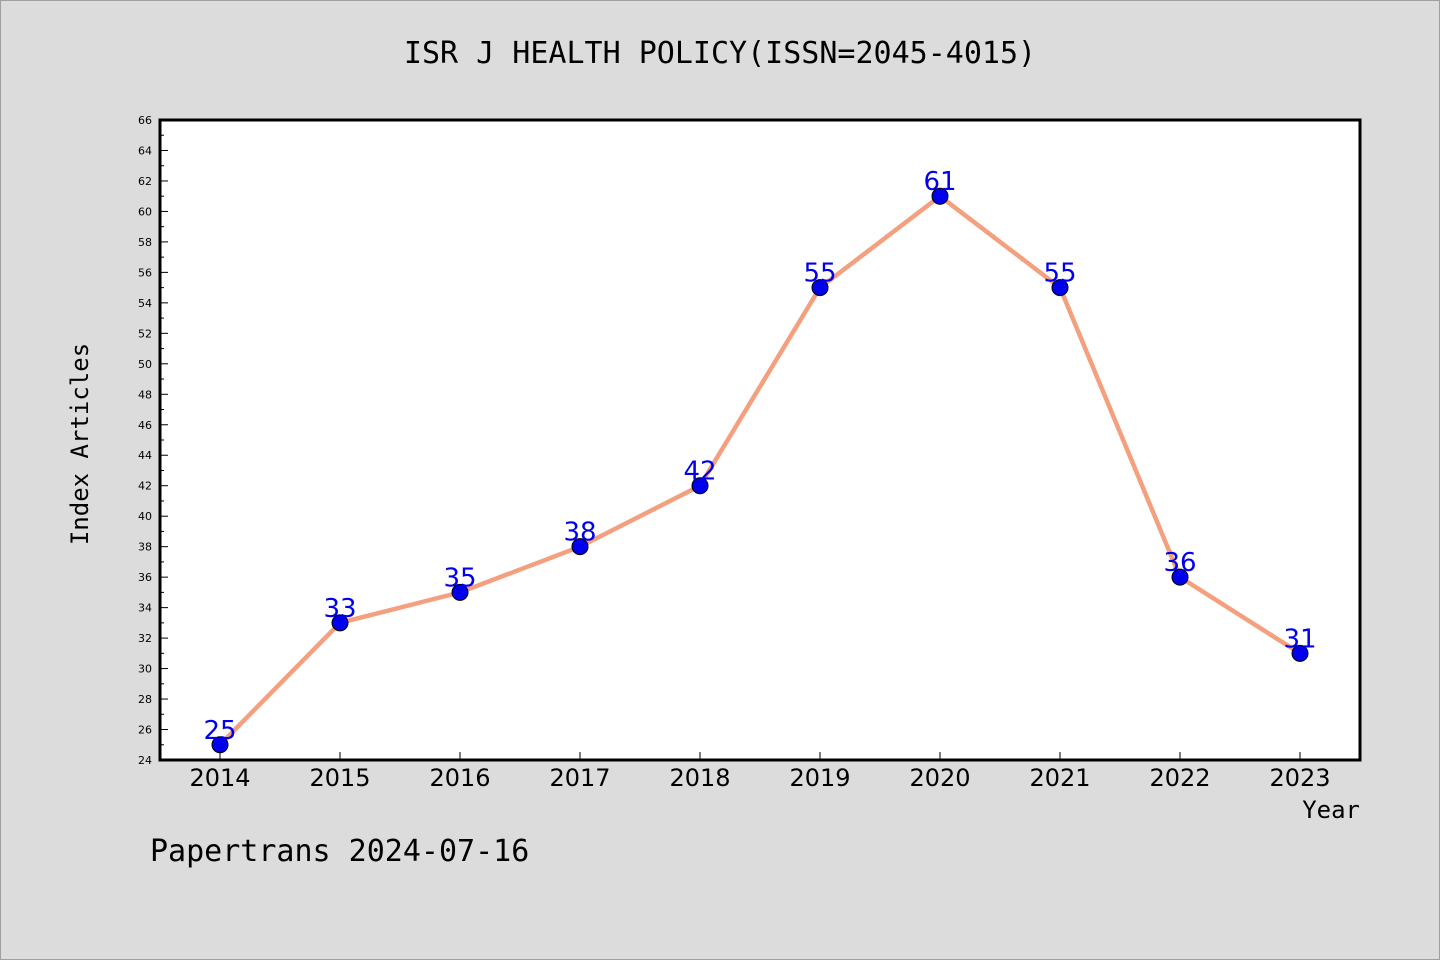 The height and width of the screenshot is (960, 1440). Describe the element at coordinates (145, 242) in the screenshot. I see `y-tick-label: 58` at that location.